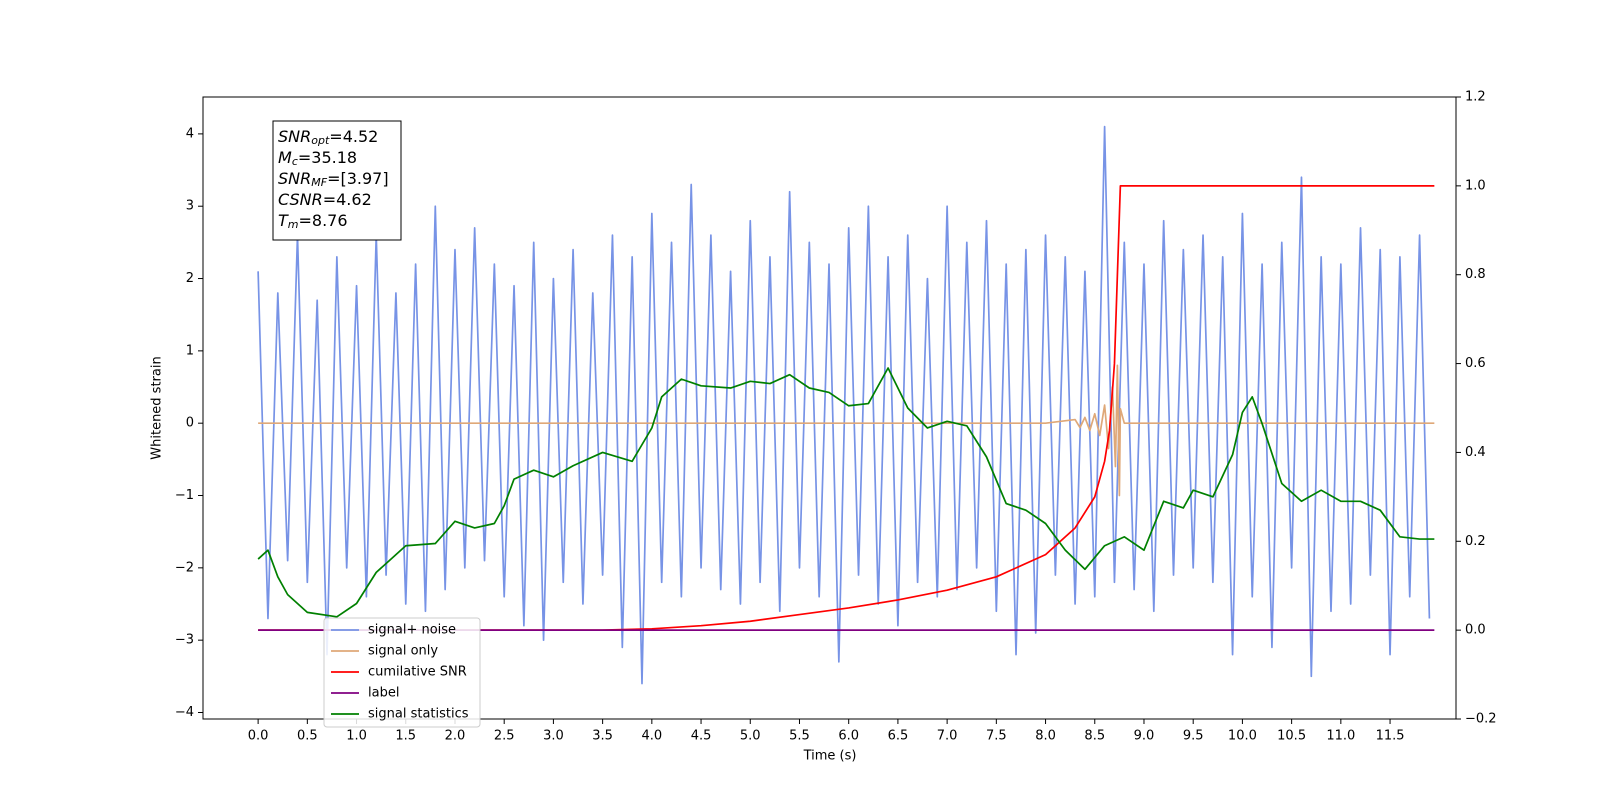 The height and width of the screenshot is (800, 1600). What do you see at coordinates (417, 672) in the screenshot?
I see `legend-label: cumilative SNR` at bounding box center [417, 672].